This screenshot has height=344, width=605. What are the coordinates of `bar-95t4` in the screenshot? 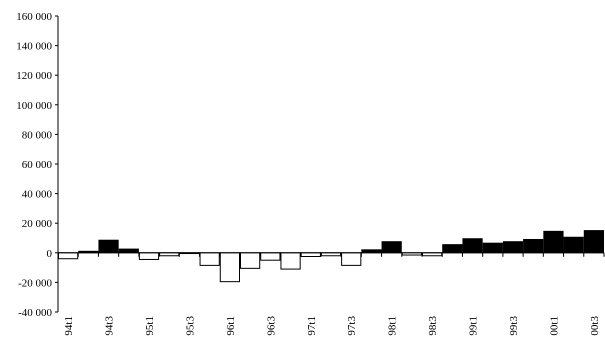 It's located at (209, 259).